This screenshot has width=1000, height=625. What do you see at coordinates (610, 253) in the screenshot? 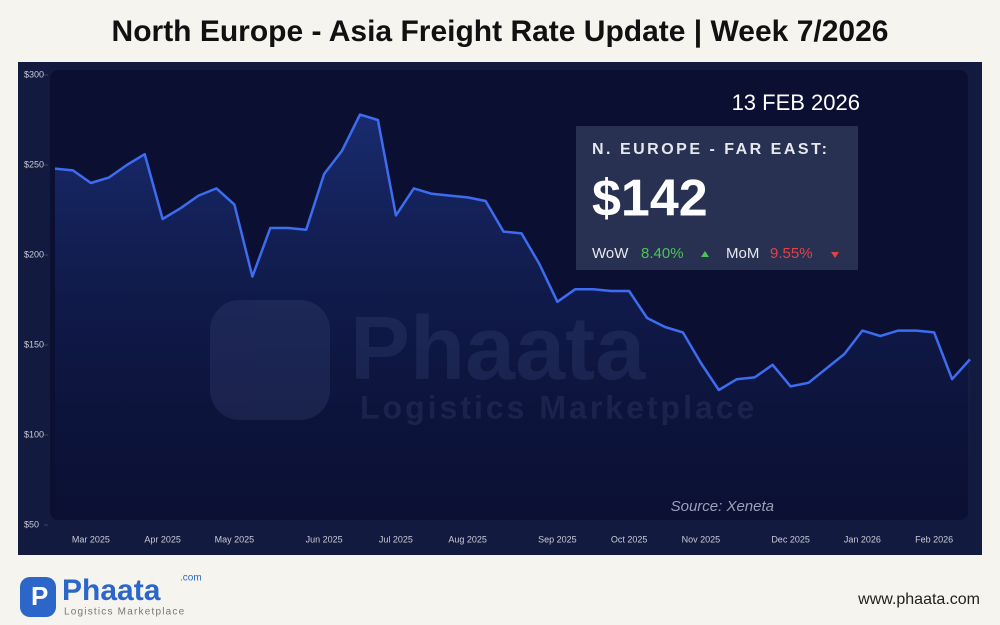
I see `wow-label: WoW` at bounding box center [610, 253].